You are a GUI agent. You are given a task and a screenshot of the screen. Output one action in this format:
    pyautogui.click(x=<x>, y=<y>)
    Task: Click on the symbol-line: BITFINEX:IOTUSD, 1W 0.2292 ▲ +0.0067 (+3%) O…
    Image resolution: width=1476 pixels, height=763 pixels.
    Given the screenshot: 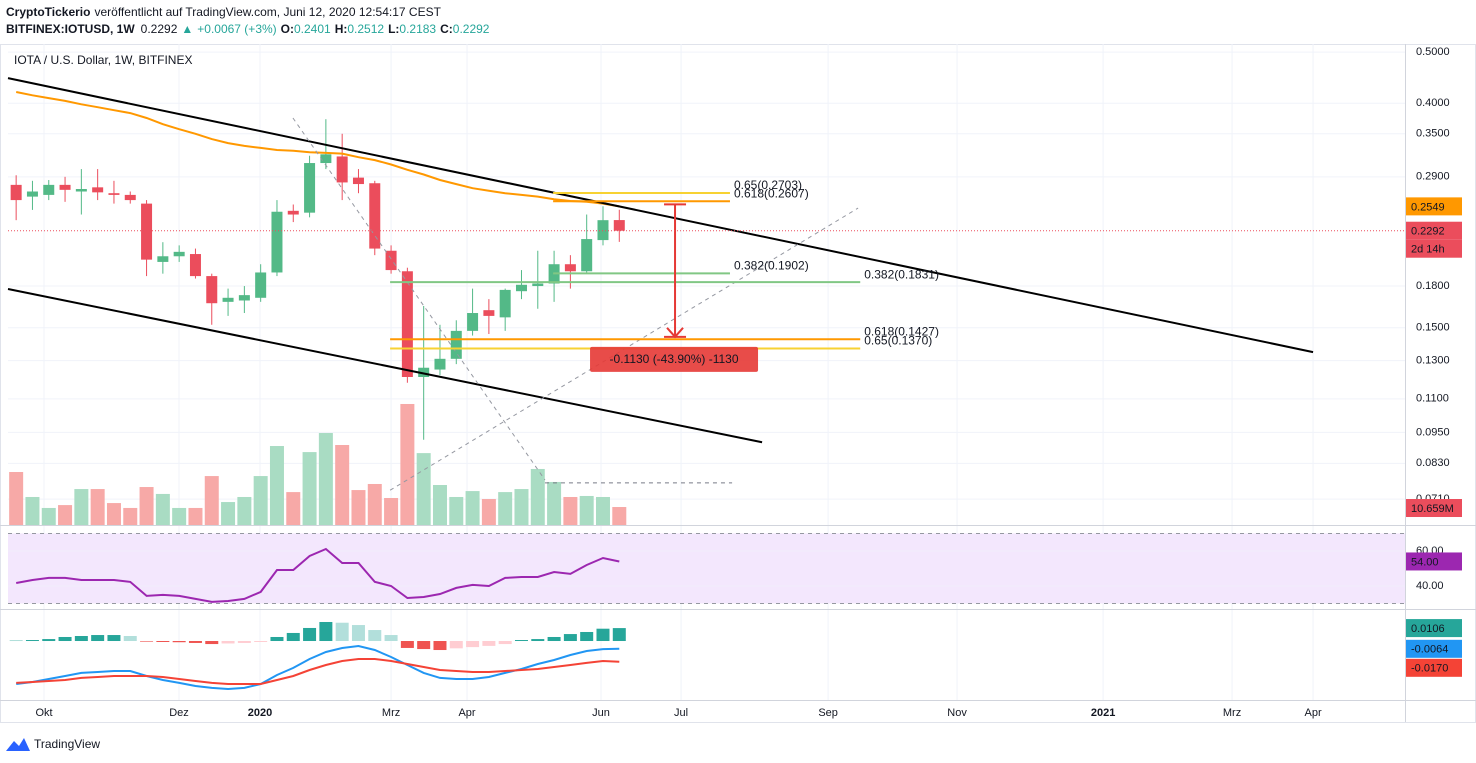 What is the action you would take?
    pyautogui.click(x=248, y=29)
    